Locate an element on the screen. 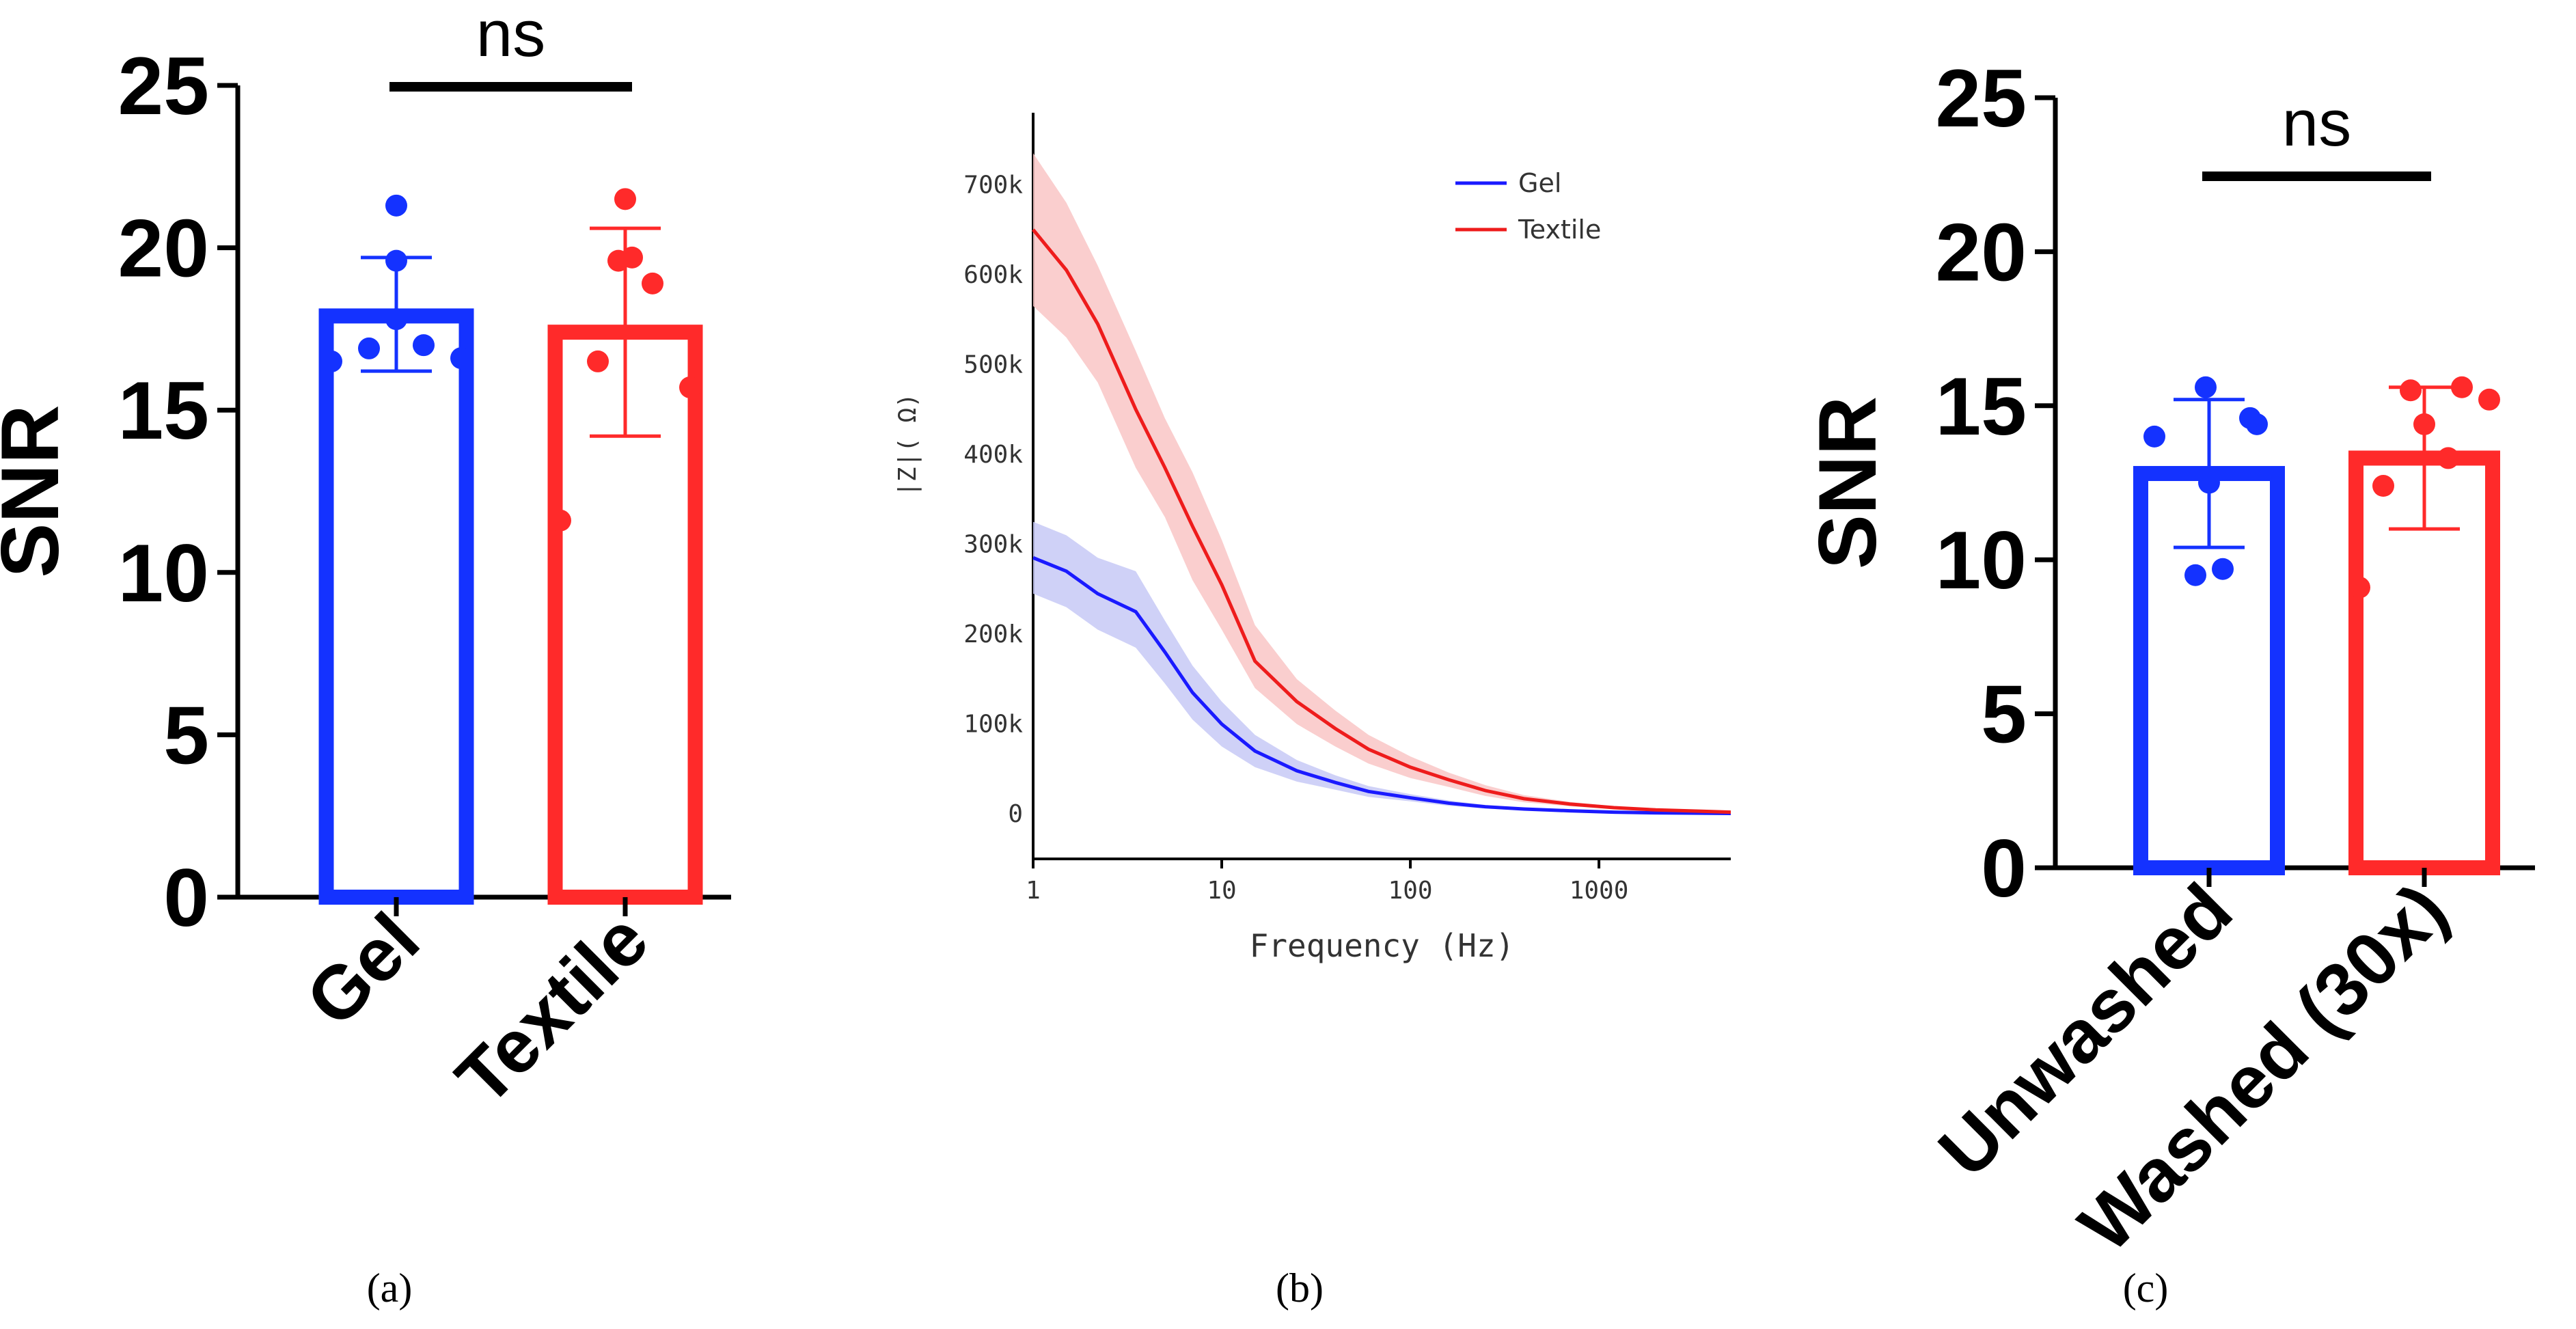  bar-gel is located at coordinates (396, 606).